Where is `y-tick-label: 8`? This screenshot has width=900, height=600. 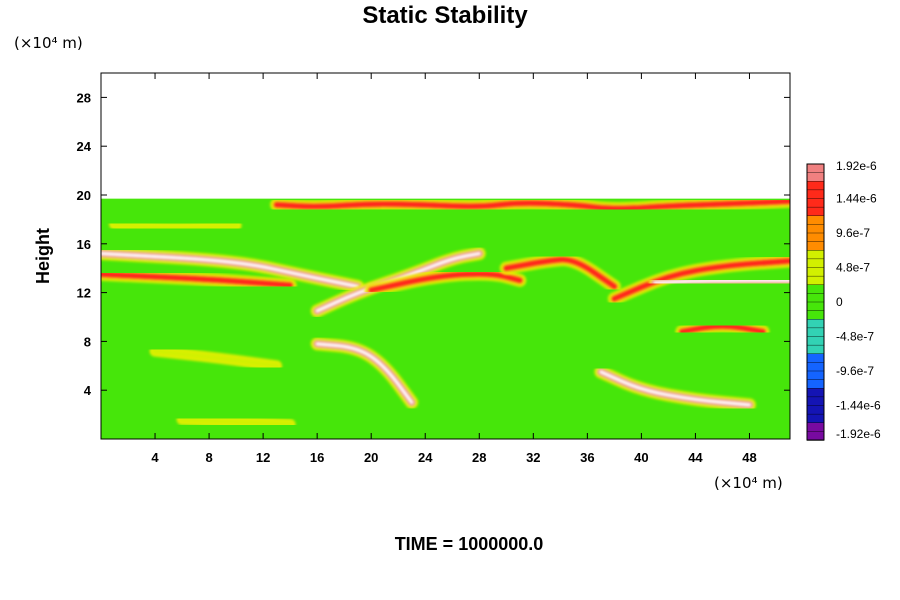
y-tick-label: 8 is located at coordinates (87, 341).